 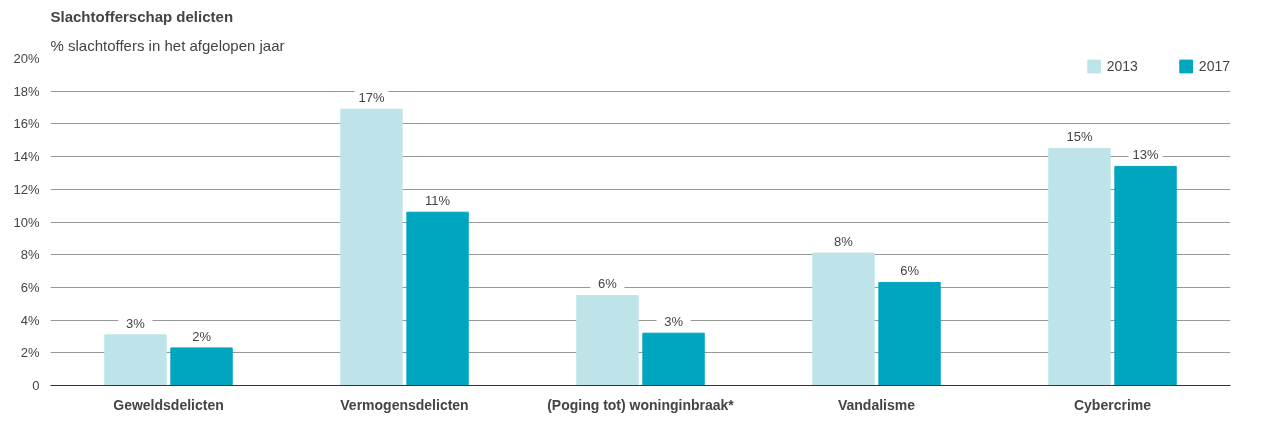 What do you see at coordinates (26, 222) in the screenshot?
I see `y-tick-label: 10%` at bounding box center [26, 222].